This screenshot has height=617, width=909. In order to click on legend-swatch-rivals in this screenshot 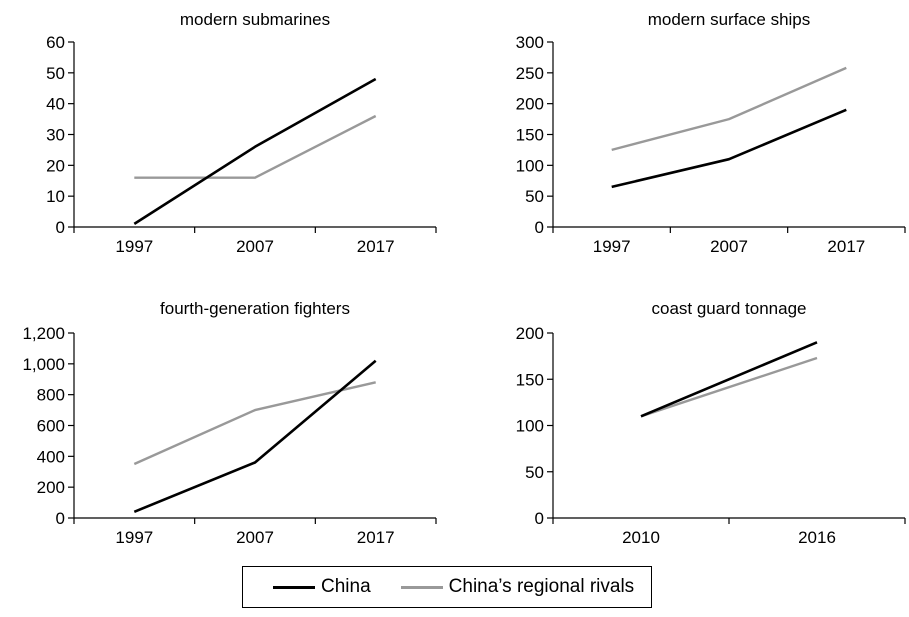, I will do `click(421, 587)`.